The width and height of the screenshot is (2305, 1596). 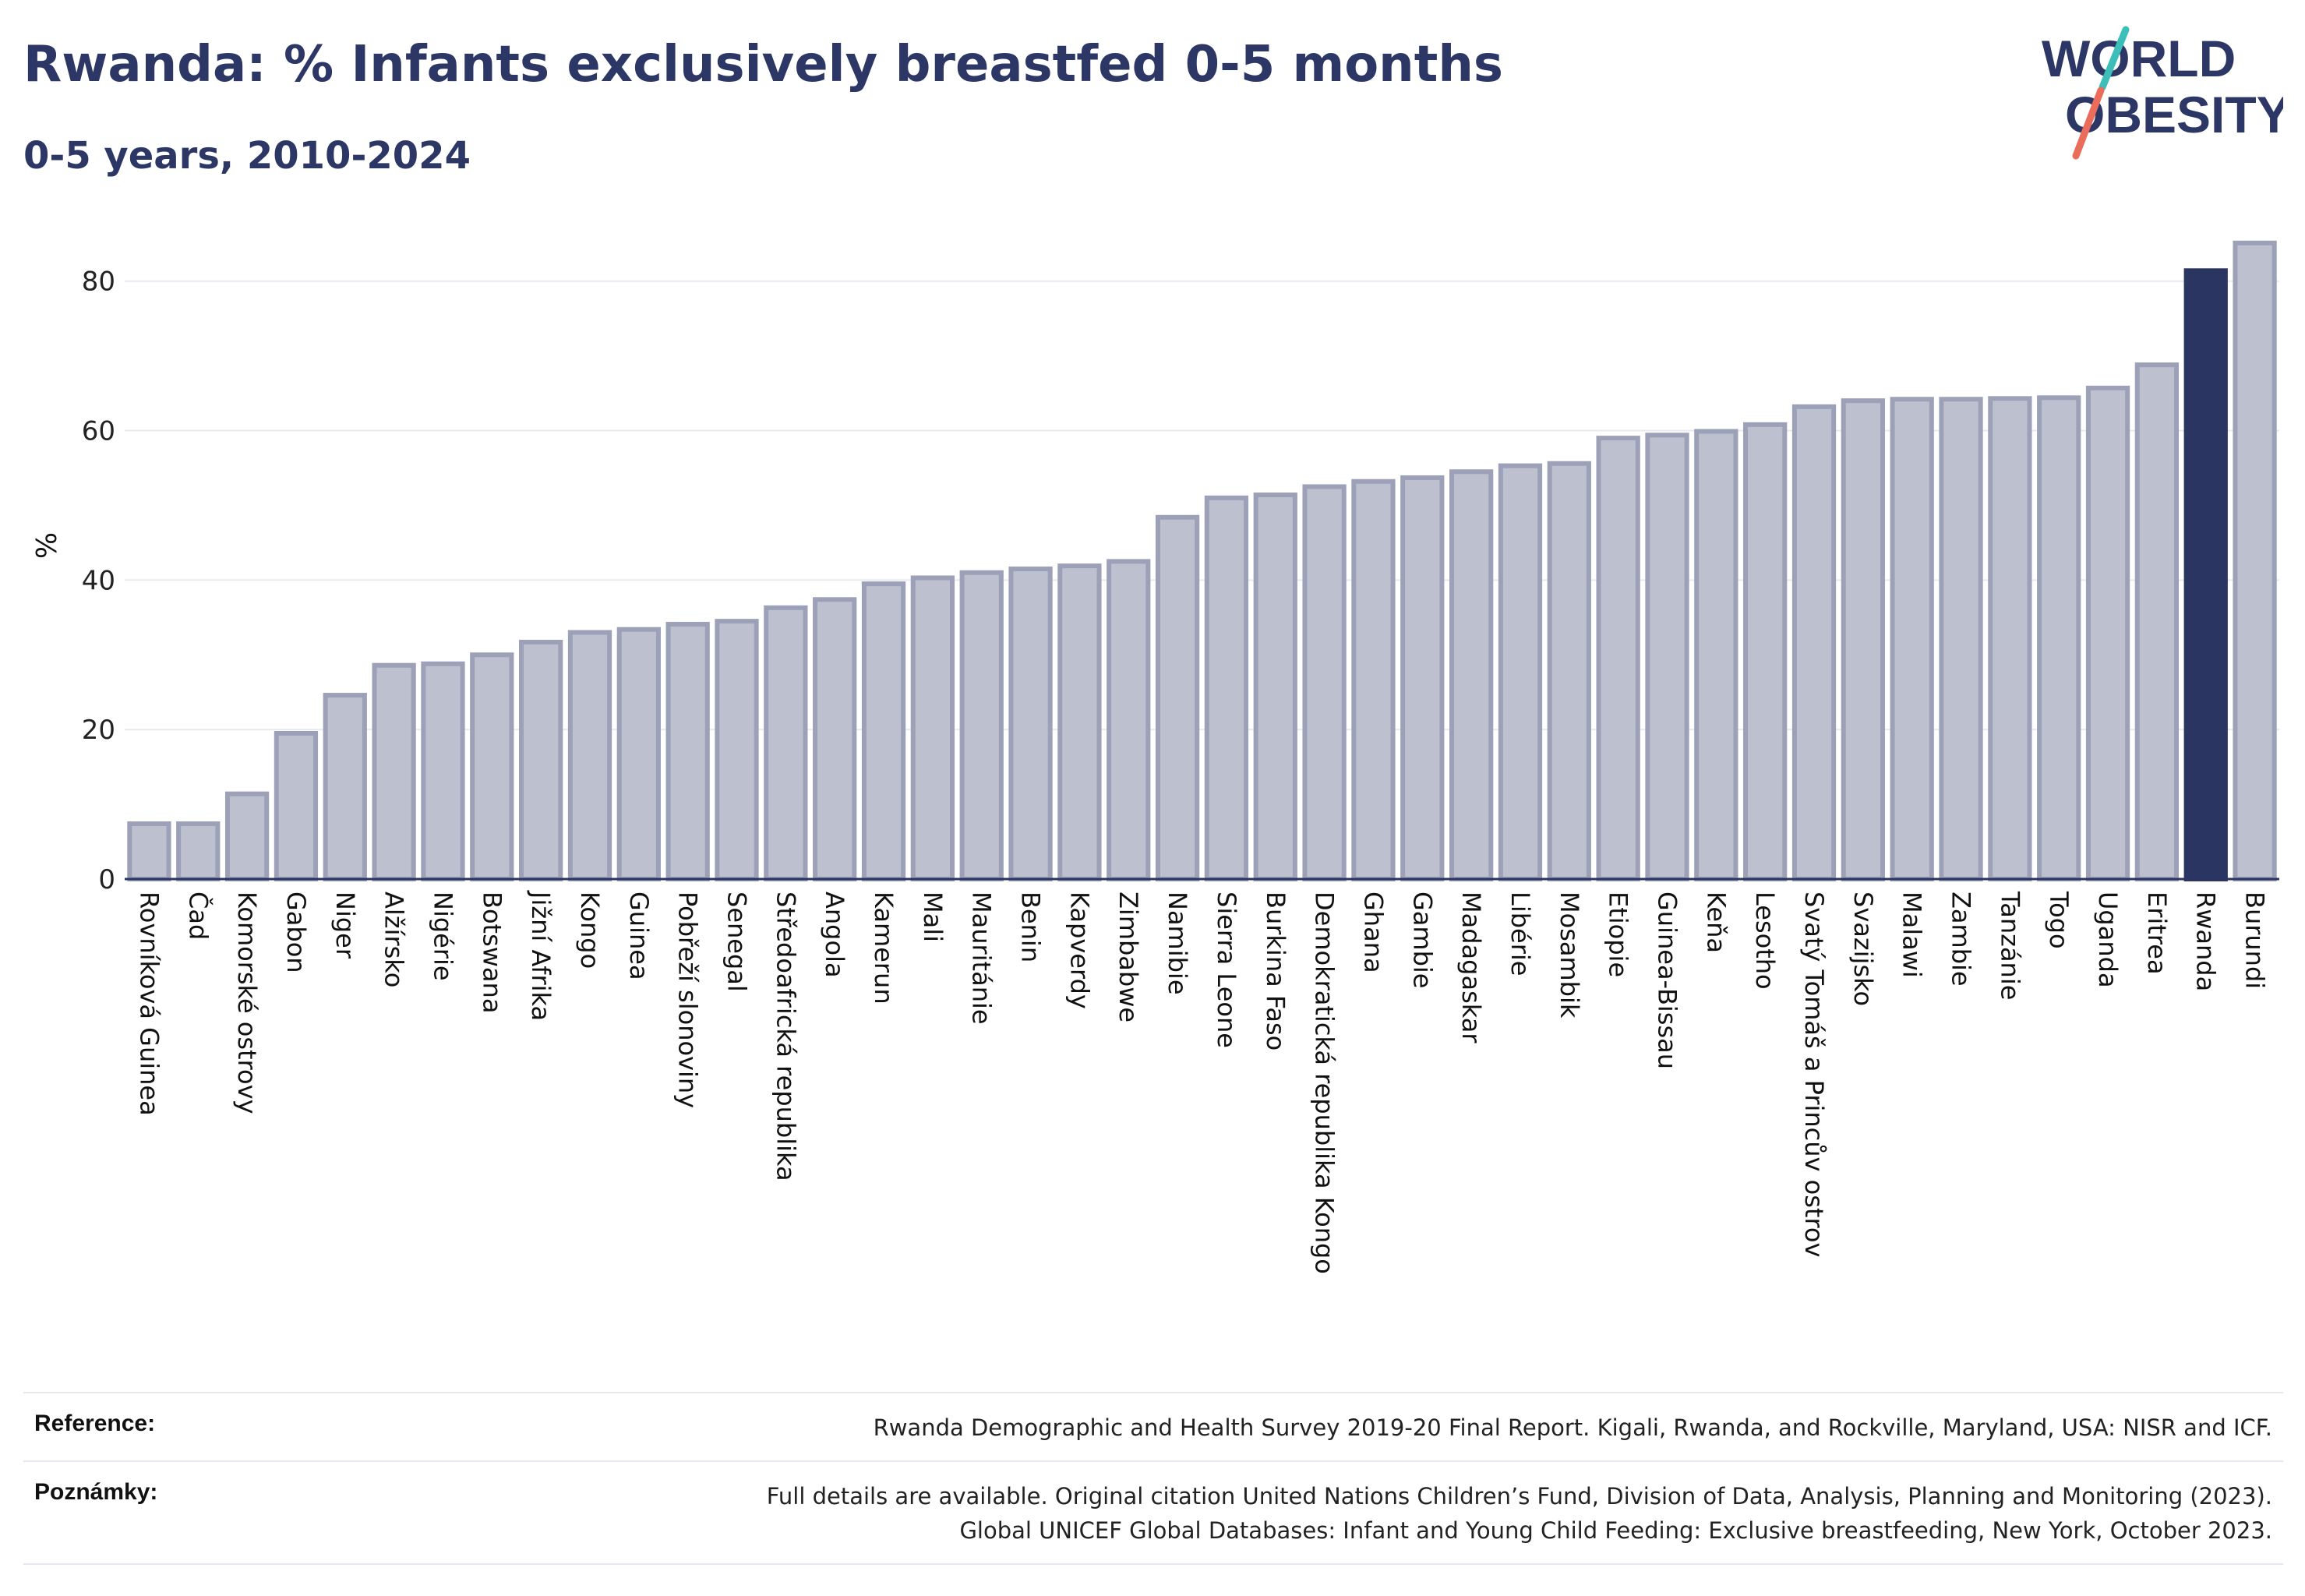 What do you see at coordinates (47, 545) in the screenshot?
I see `y-axis-title: %` at bounding box center [47, 545].